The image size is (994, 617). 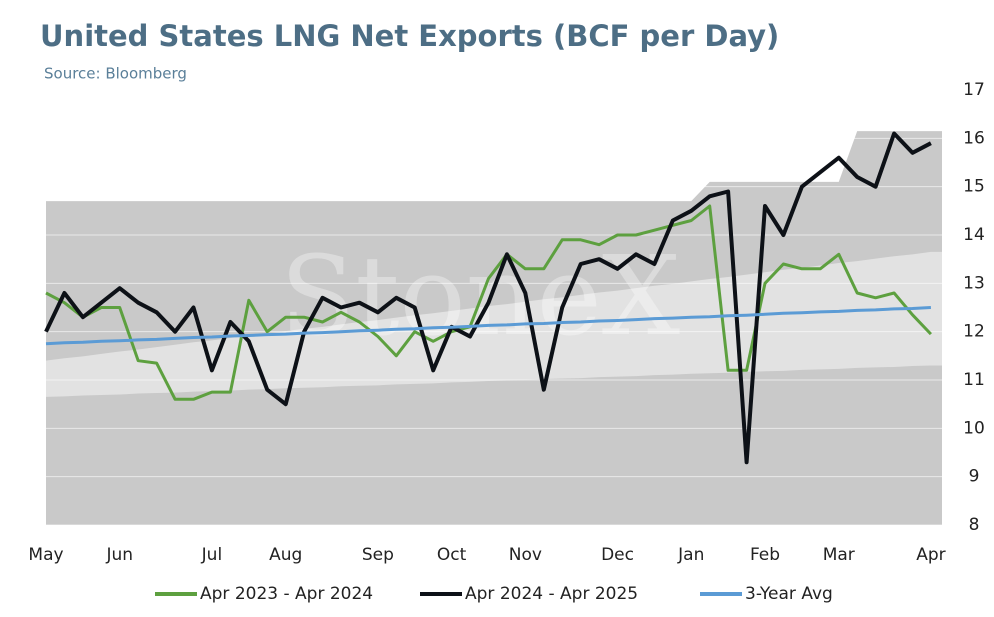 What do you see at coordinates (212, 555) in the screenshot?
I see `x-tick-label: Jul` at bounding box center [212, 555].